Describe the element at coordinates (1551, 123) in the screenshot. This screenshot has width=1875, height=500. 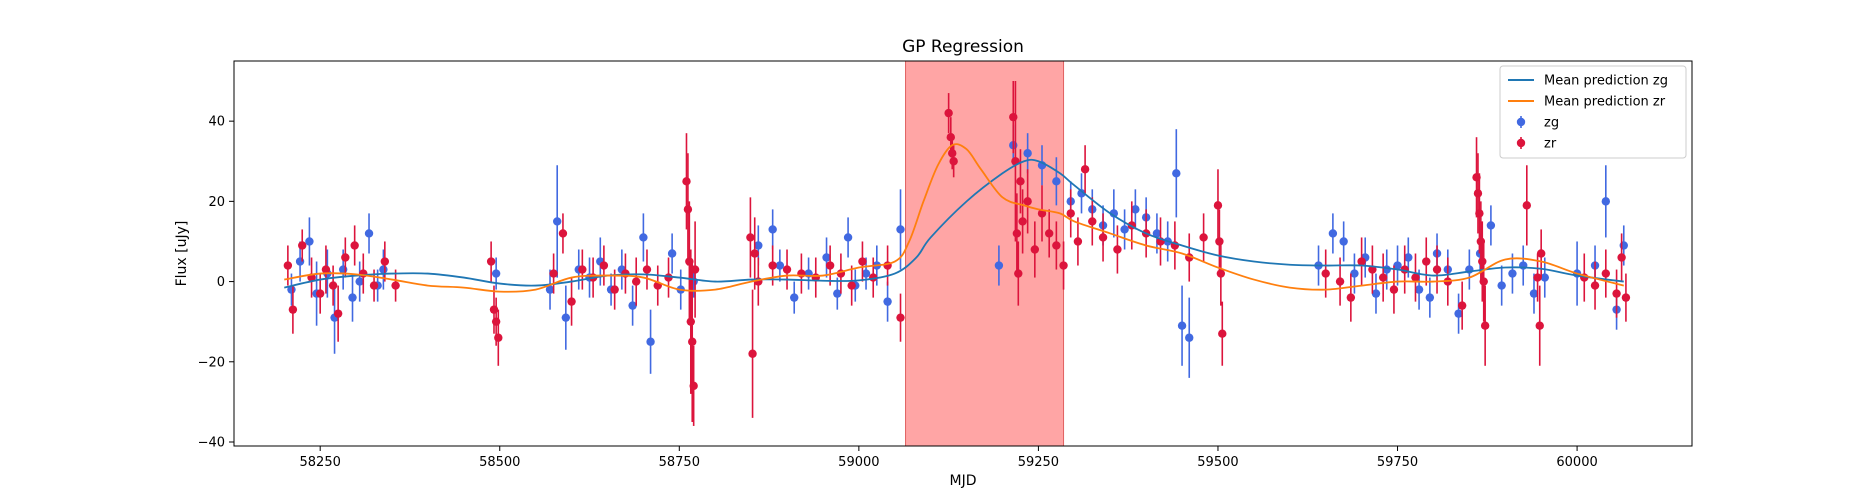
I see `legend-label: zg` at that location.